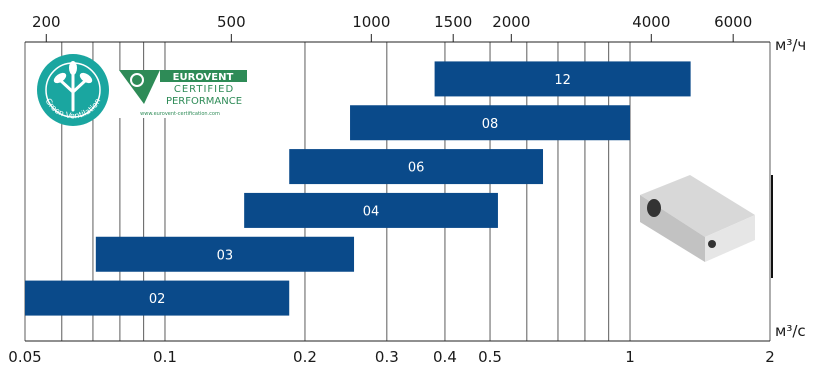 The height and width of the screenshot is (372, 813). Describe the element at coordinates (630, 357) in the screenshot. I see `bottom-tick-label: 1` at that location.